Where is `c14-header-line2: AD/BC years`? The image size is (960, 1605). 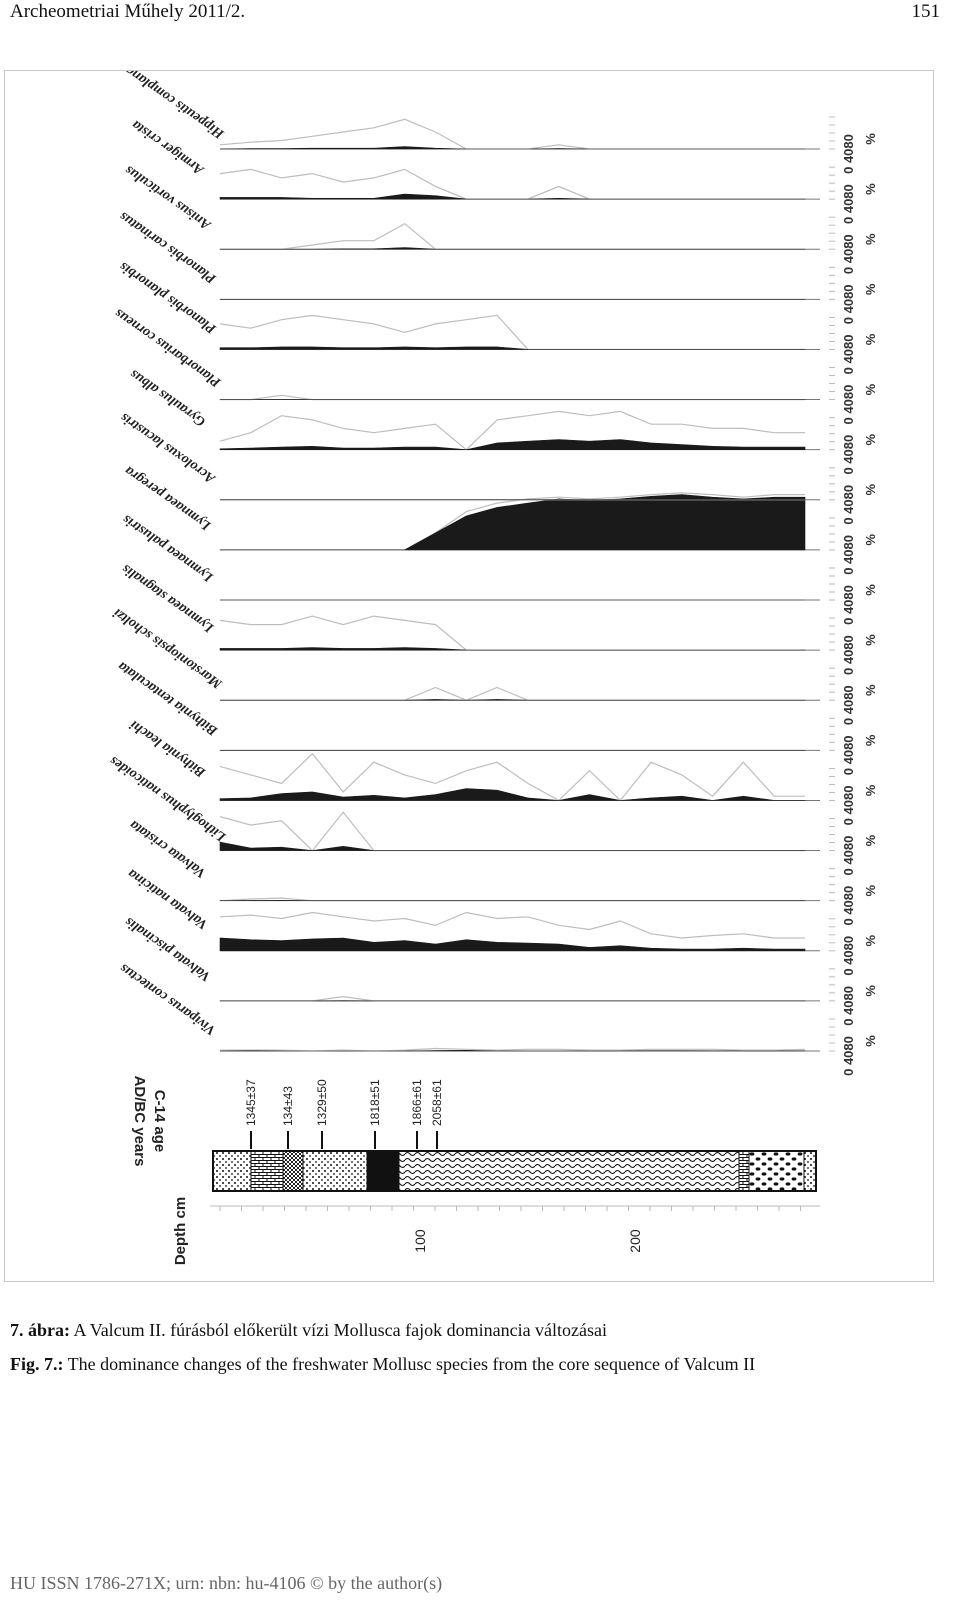
c14-header-line2: AD/BC years is located at coordinates (139, 1121).